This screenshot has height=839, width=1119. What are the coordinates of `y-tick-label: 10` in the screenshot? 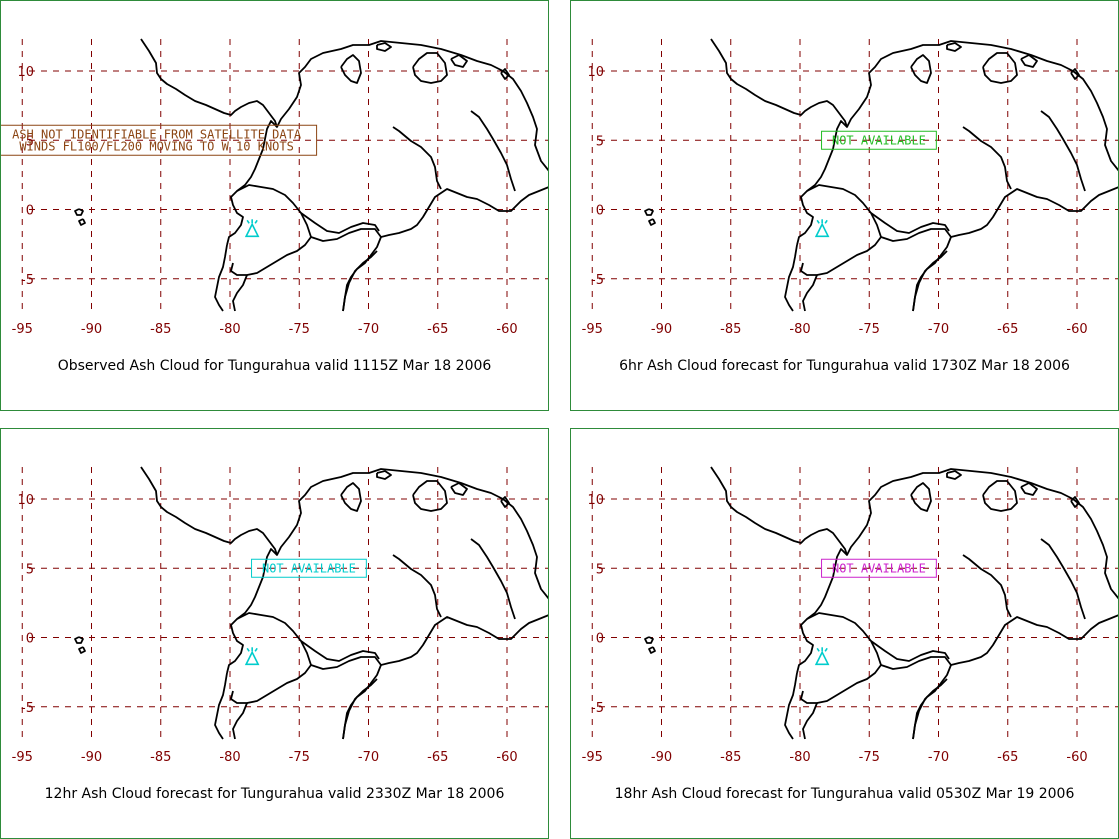 It's located at (595, 72).